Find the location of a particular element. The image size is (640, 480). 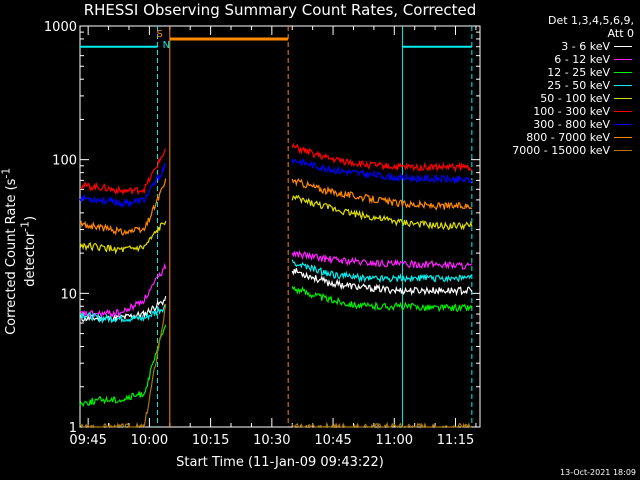

legend-detectors: Det 1,3,4,5,6,9, is located at coordinates (590, 20).